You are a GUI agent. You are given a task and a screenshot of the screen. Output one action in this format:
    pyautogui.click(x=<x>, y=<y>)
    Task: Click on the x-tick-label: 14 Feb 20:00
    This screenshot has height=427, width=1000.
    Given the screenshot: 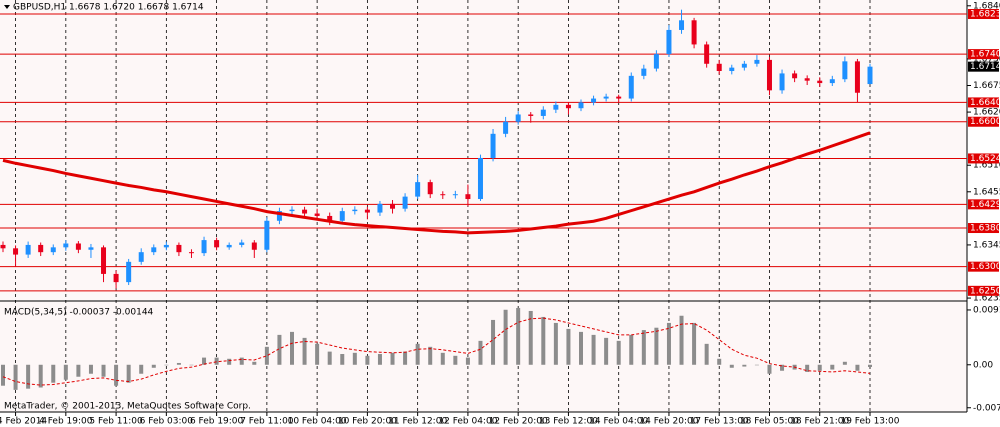 What is the action you would take?
    pyautogui.click(x=668, y=422)
    